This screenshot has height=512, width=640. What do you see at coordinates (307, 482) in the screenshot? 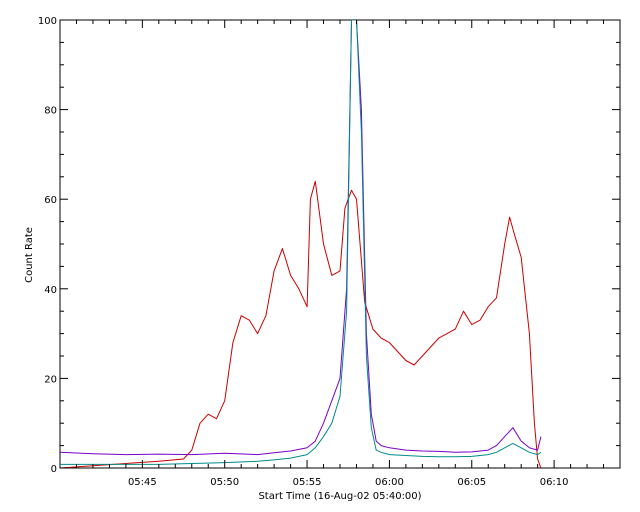
I see `x-tick-label: 05:55` at bounding box center [307, 482].